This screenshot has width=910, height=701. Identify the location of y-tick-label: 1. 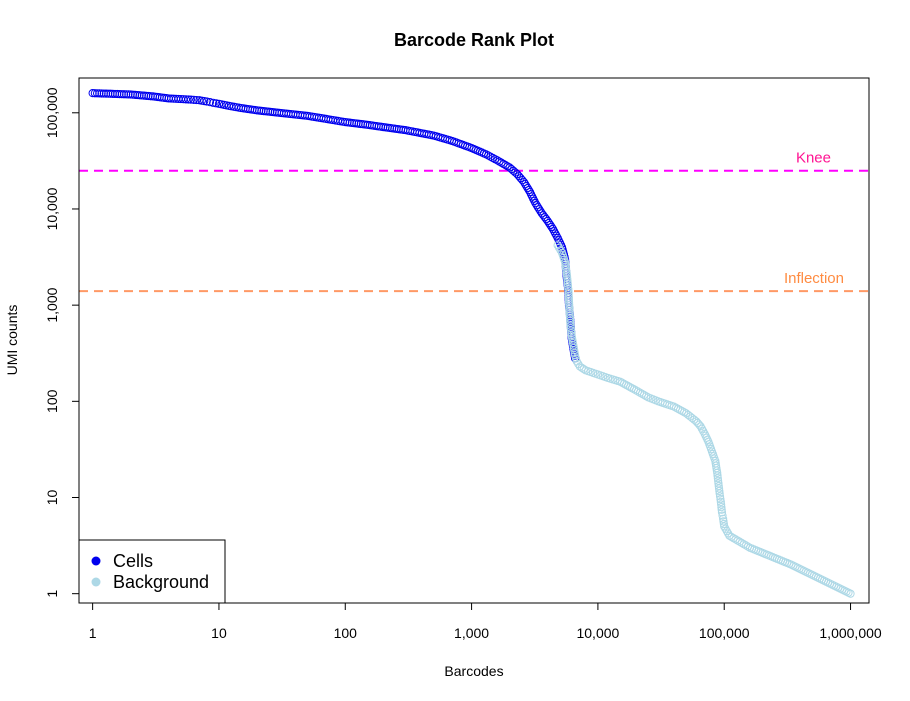
(52, 594).